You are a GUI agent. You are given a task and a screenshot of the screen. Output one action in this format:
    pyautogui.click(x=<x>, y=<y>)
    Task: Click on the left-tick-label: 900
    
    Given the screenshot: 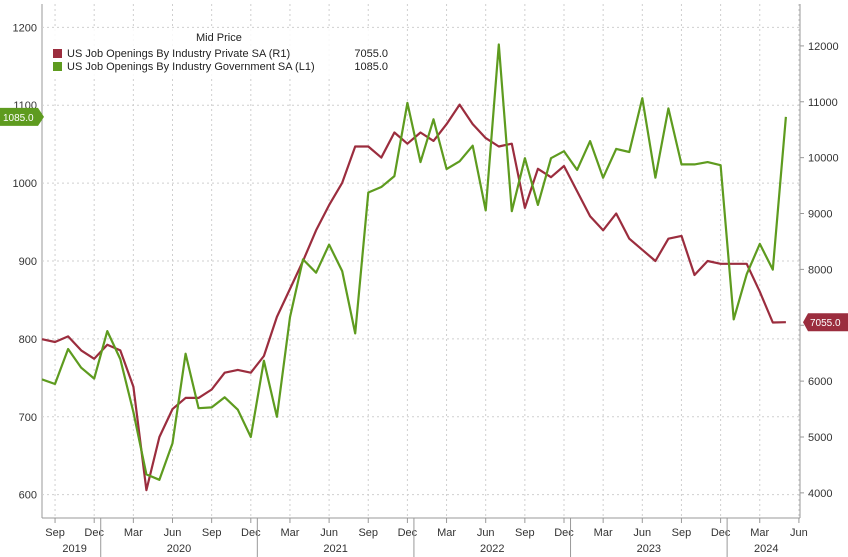 What is the action you would take?
    pyautogui.click(x=28, y=262)
    